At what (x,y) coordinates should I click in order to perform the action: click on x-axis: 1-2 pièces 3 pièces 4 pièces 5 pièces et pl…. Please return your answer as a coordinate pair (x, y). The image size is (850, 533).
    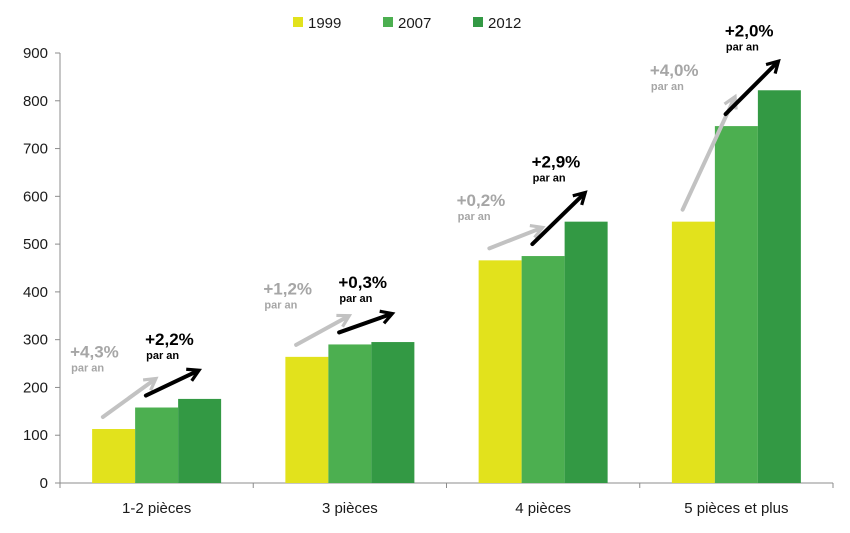
    Looking at the image, I should click on (446, 499).